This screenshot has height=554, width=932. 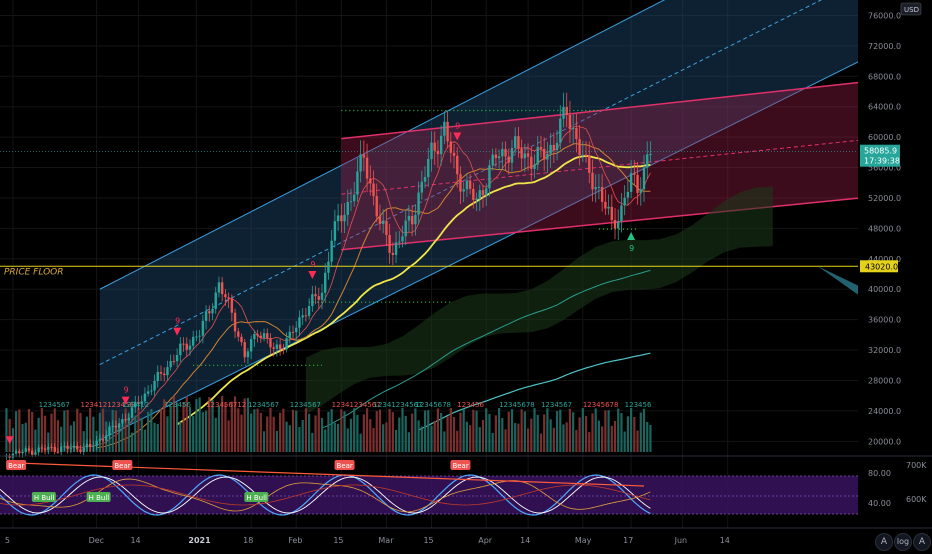 What do you see at coordinates (903, 542) in the screenshot?
I see `log-scale-button: log` at bounding box center [903, 542].